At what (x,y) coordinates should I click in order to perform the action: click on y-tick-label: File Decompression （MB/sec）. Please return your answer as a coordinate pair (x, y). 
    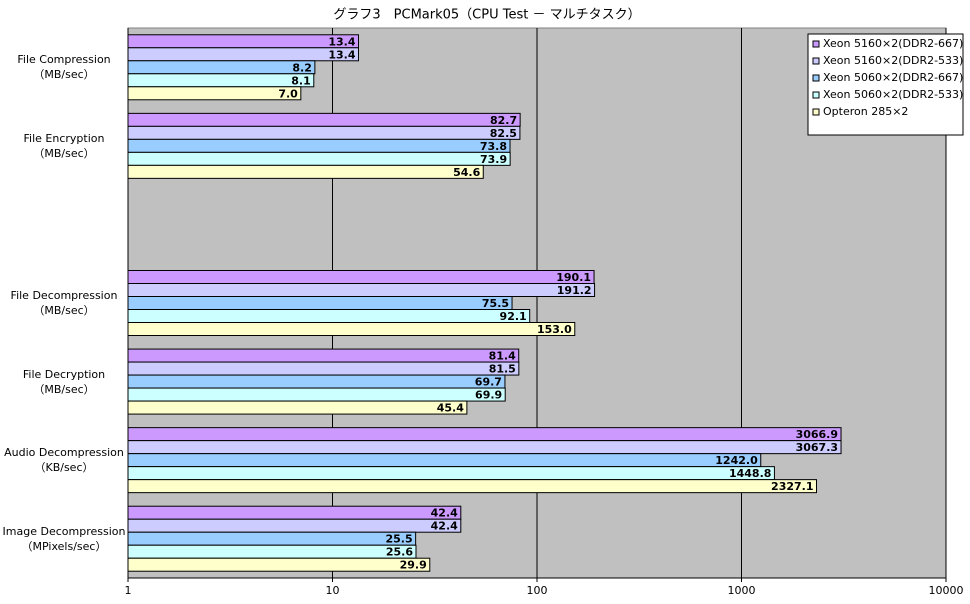
    Looking at the image, I should click on (64, 303).